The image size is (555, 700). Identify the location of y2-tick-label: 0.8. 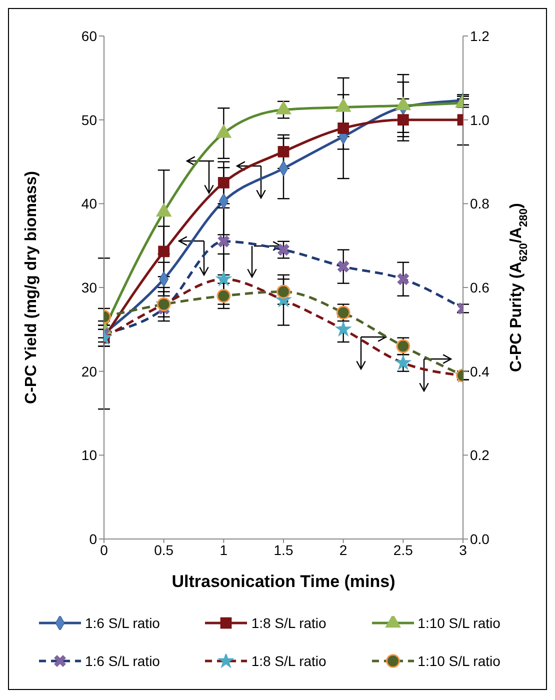
(480, 204).